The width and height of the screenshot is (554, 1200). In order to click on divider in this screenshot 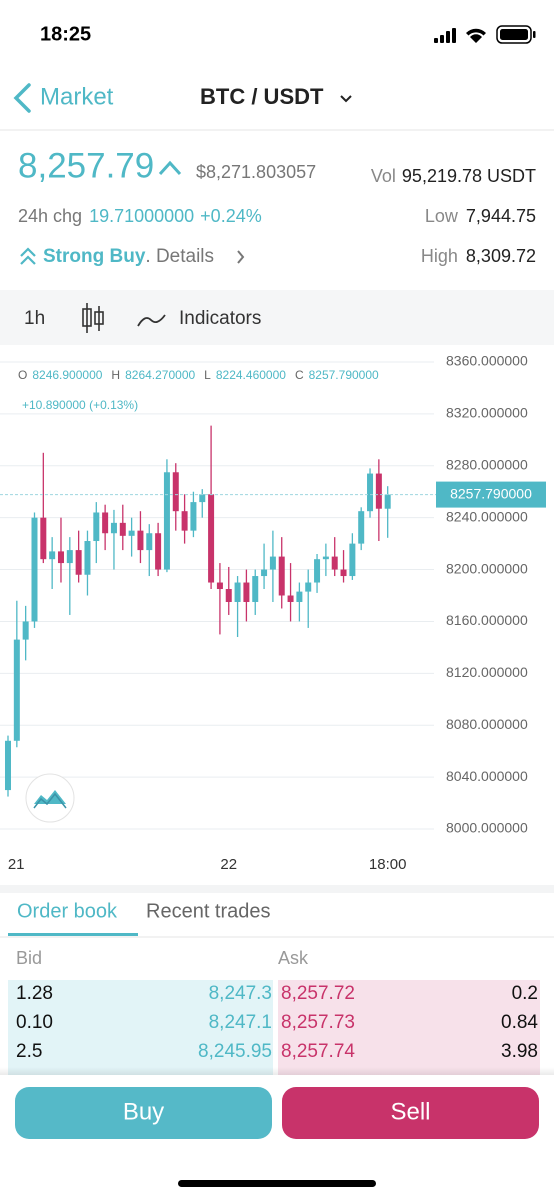, I will do `click(277, 889)`.